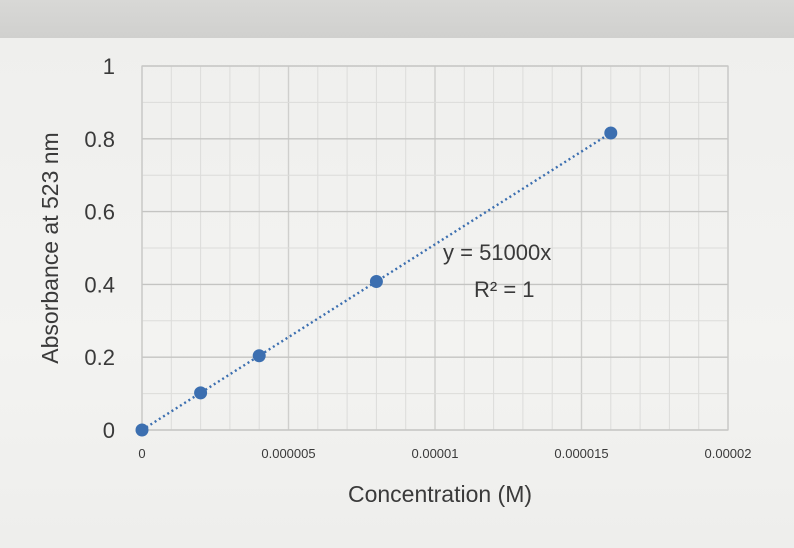  Describe the element at coordinates (99, 212) in the screenshot. I see `y-tick-label: 0.6` at that location.